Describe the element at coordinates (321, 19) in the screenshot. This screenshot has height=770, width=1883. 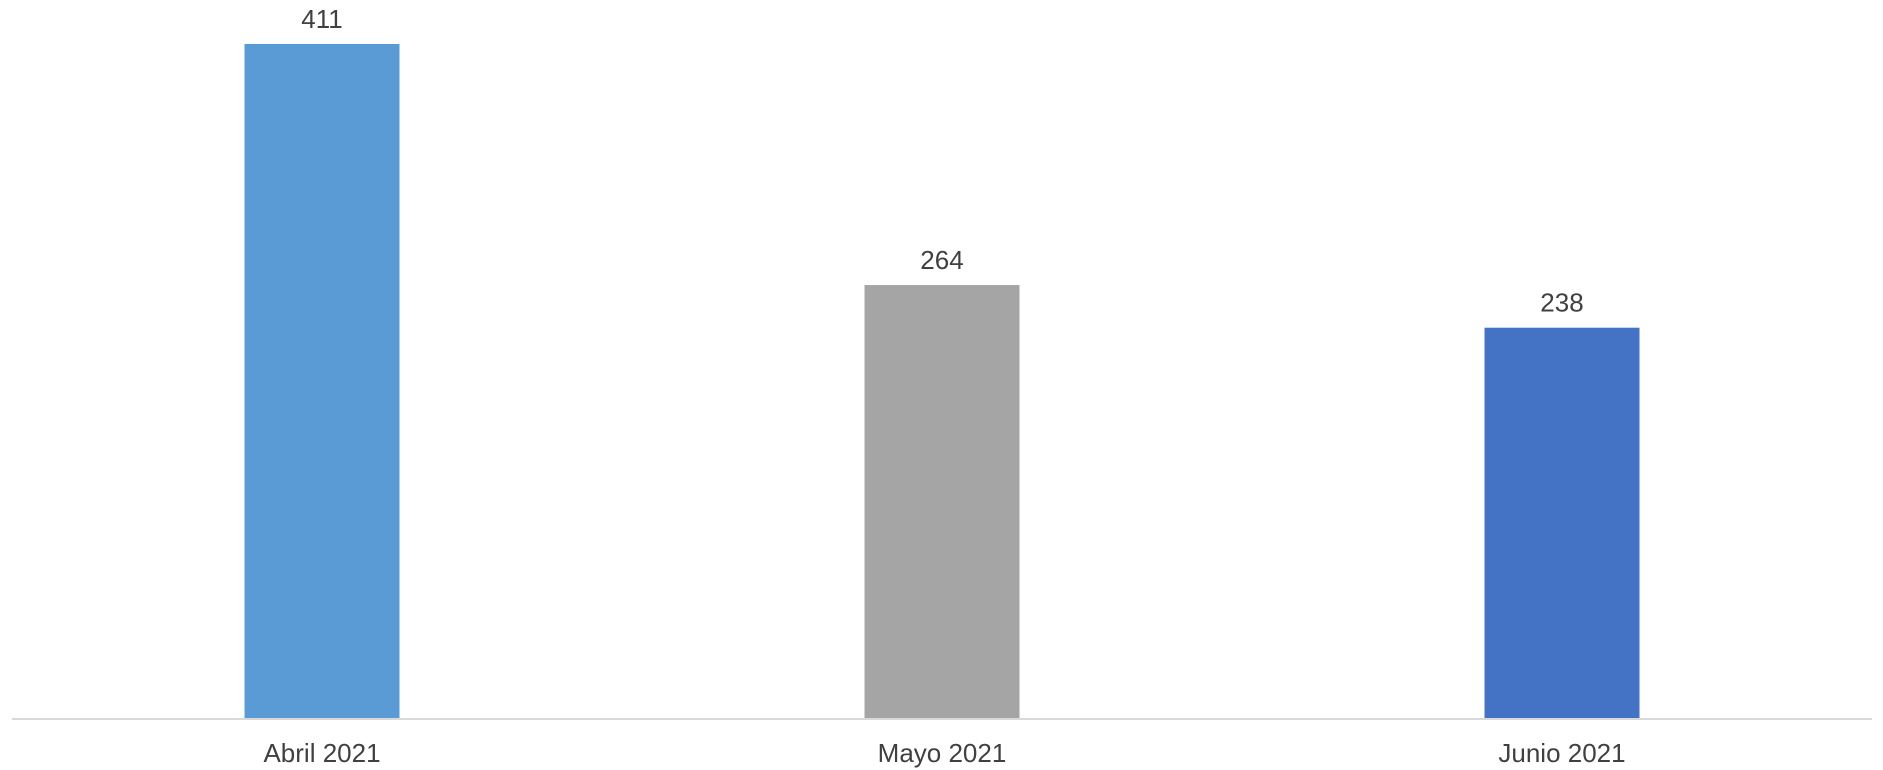
I see `data-label-1: 411` at that location.